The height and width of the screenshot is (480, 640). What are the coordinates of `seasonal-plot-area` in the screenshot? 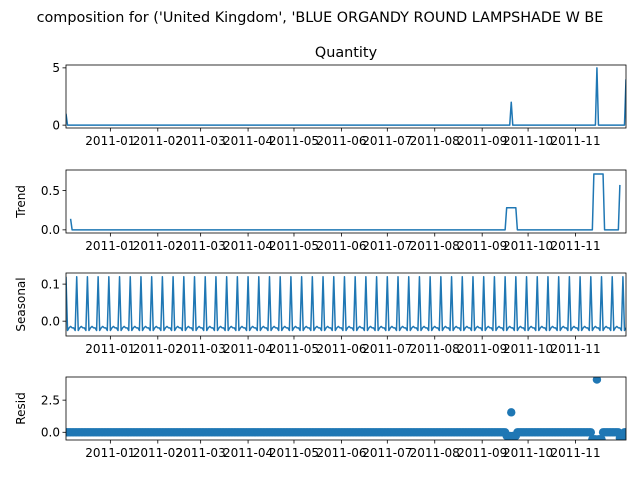 It's located at (346, 303).